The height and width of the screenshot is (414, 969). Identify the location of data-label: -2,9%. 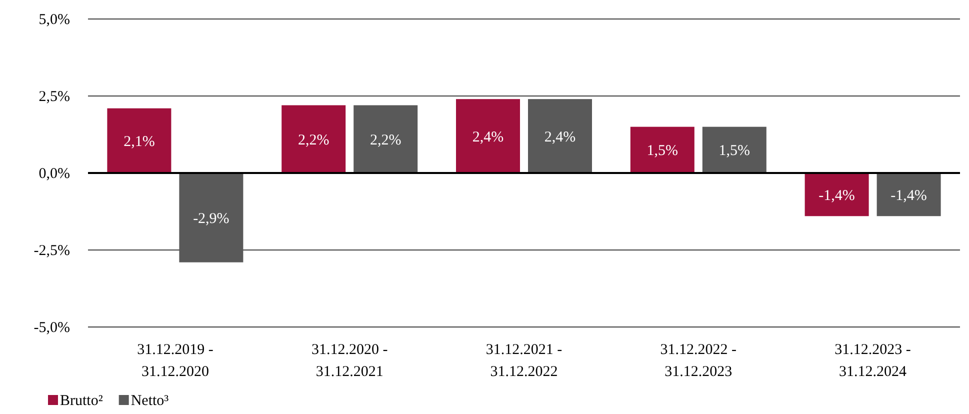
(211, 218).